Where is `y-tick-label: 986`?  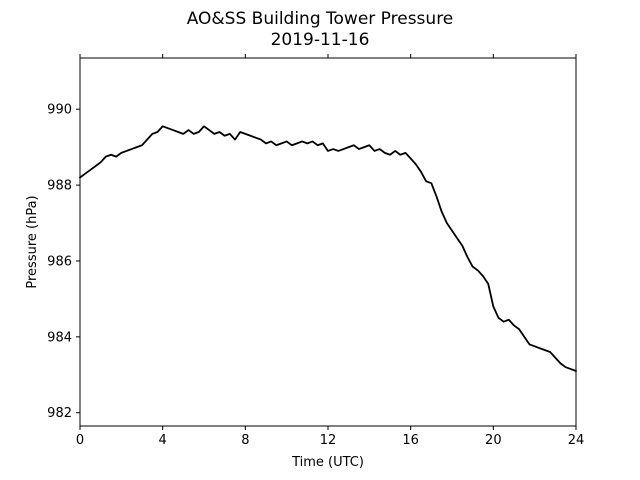 y-tick-label: 986 is located at coordinates (59, 261).